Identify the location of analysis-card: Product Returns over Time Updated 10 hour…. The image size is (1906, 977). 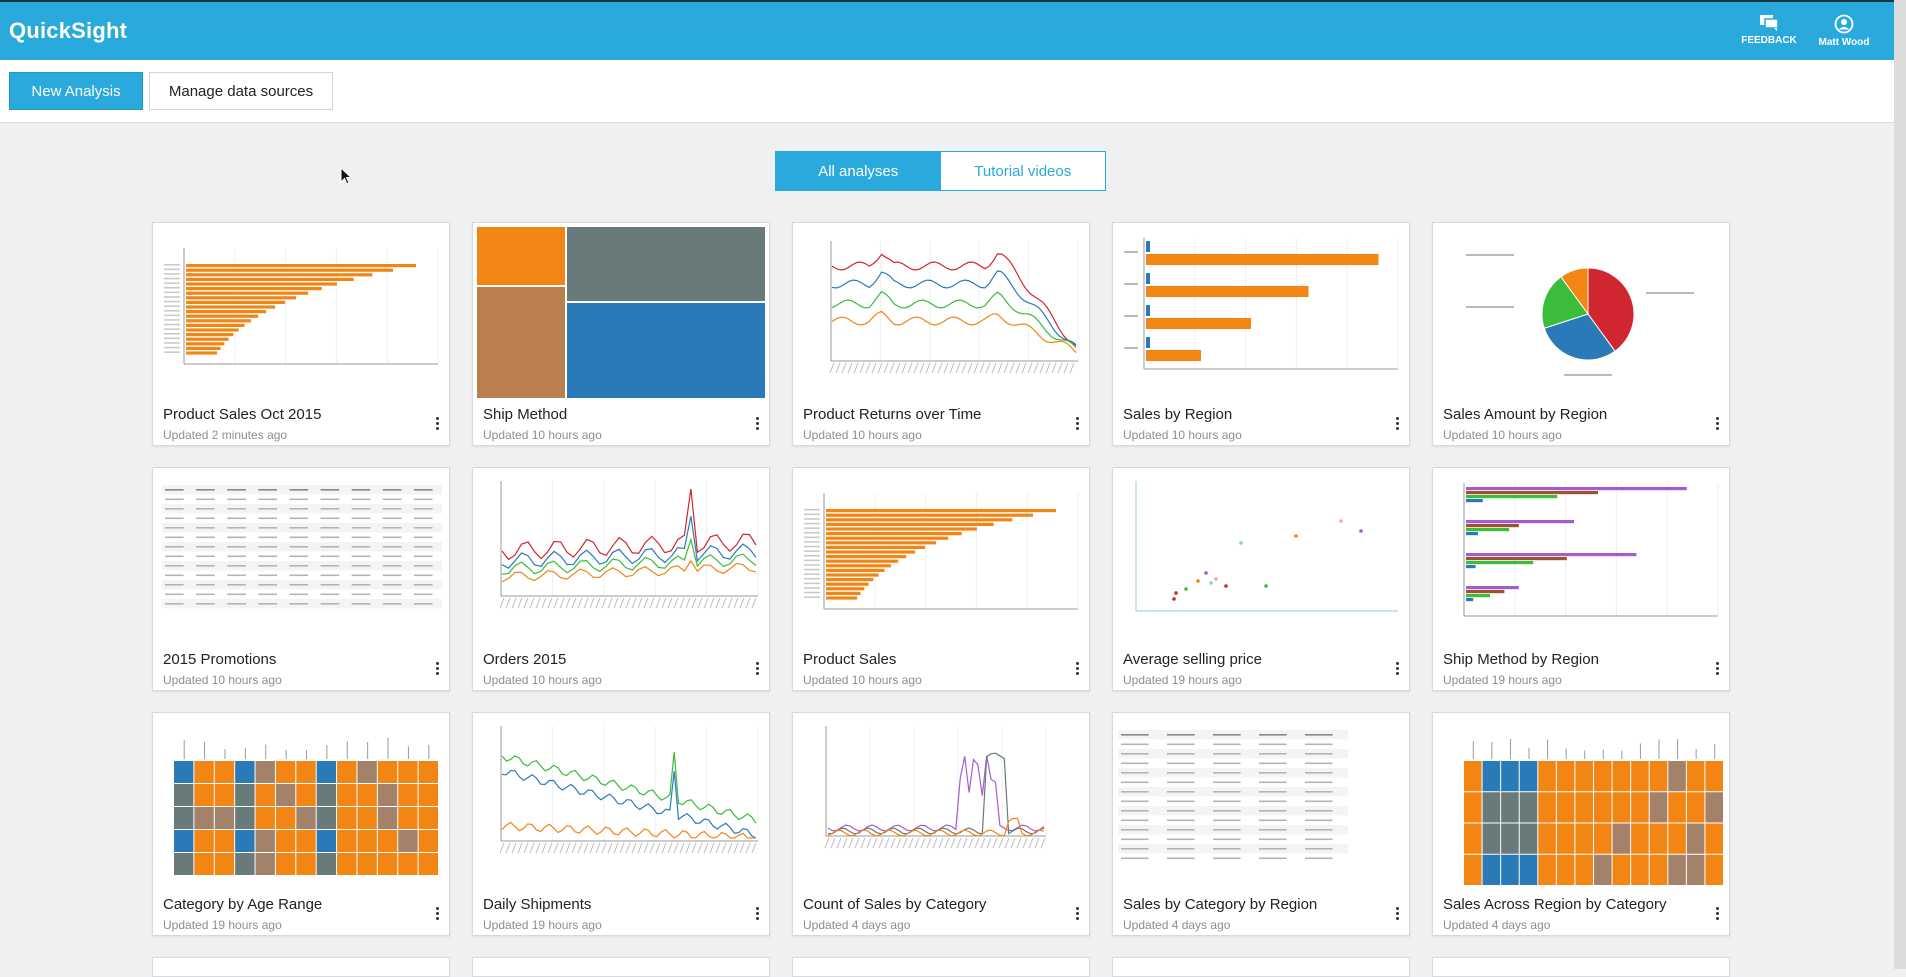
(941, 334).